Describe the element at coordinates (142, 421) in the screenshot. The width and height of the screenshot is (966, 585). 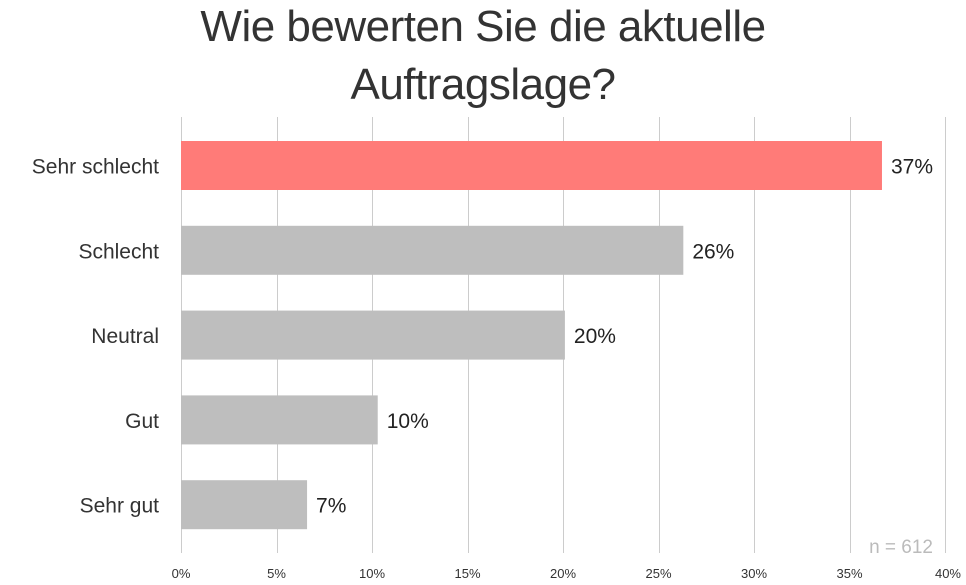
I see `category-label: Gut` at that location.